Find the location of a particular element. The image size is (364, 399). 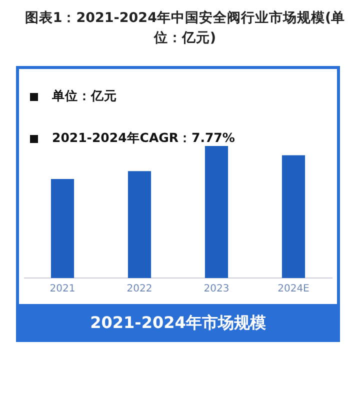

x-tick-label: 2024E is located at coordinates (294, 289).